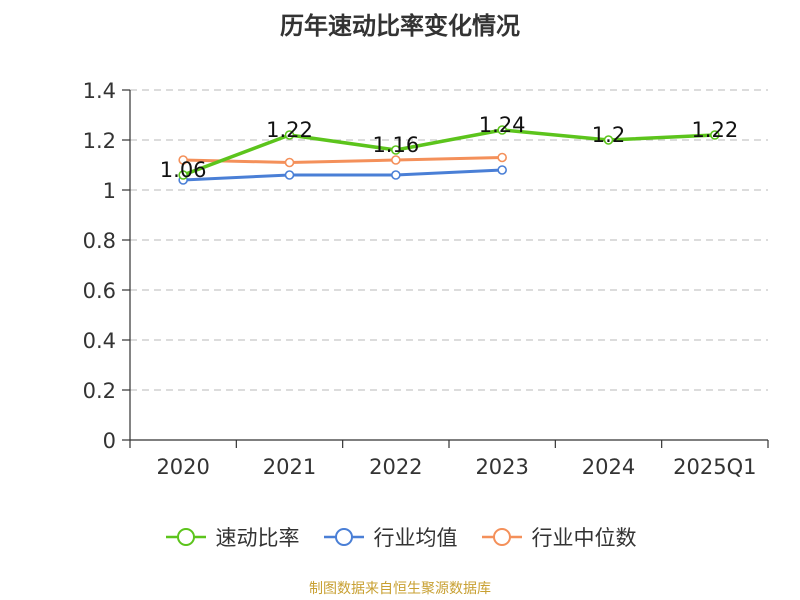 The width and height of the screenshot is (800, 600). I want to click on legend-item-industry-average: 行业均值, so click(390, 537).